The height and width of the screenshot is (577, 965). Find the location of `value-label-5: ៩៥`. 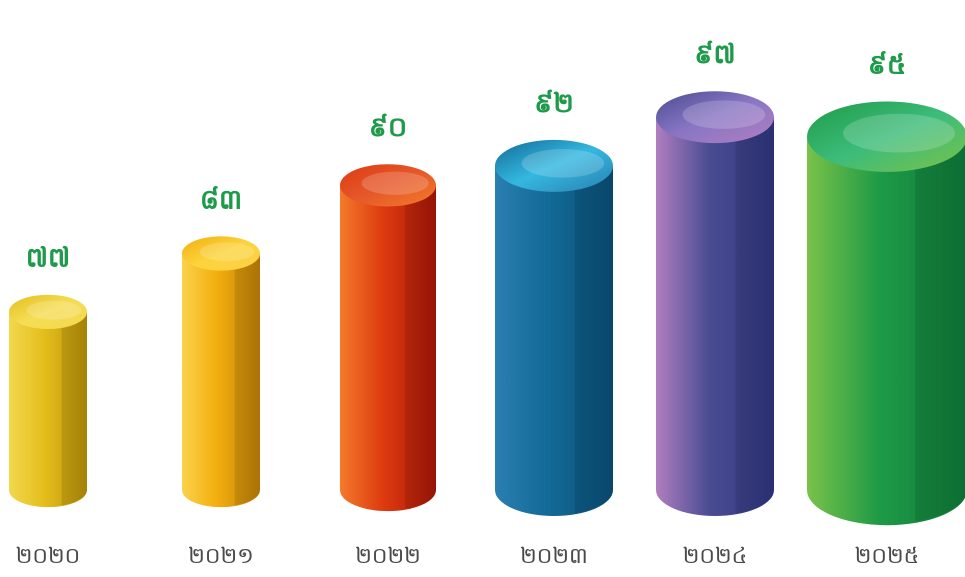

value-label-5: ៩៥ is located at coordinates (887, 64).